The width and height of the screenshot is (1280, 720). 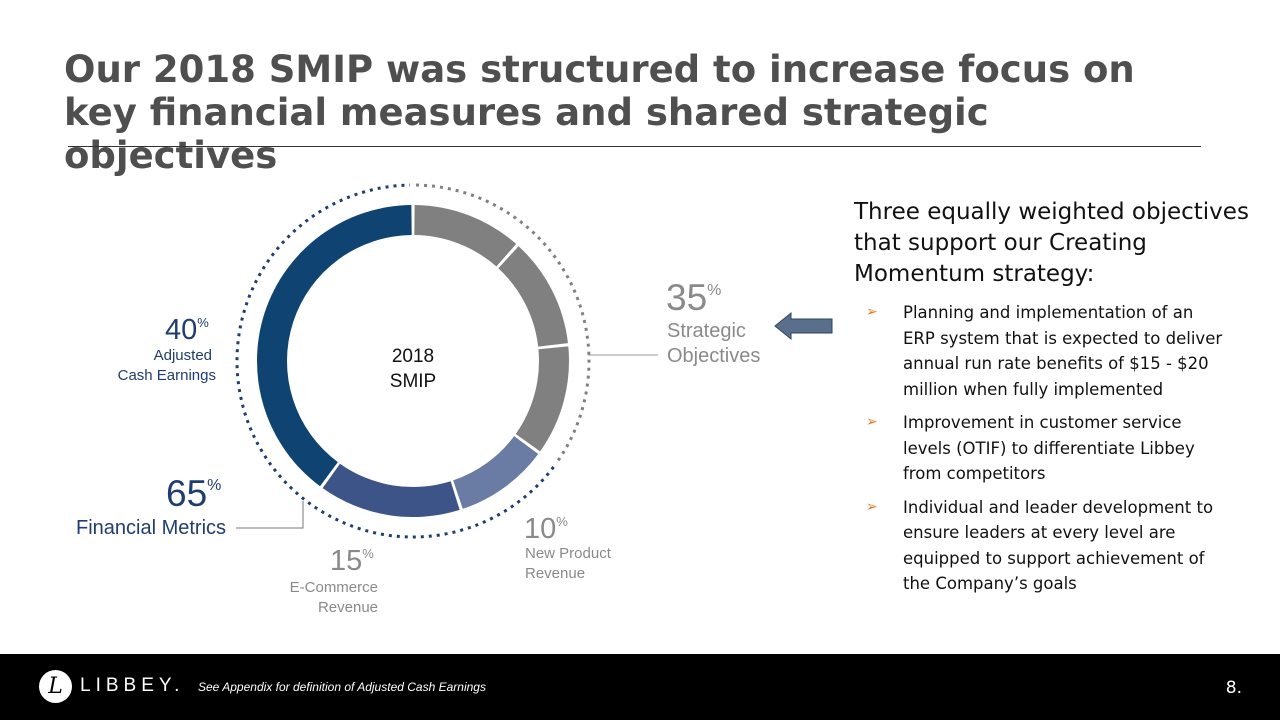 I want to click on adjusted-label-line1: Adjusted, so click(x=183, y=355).